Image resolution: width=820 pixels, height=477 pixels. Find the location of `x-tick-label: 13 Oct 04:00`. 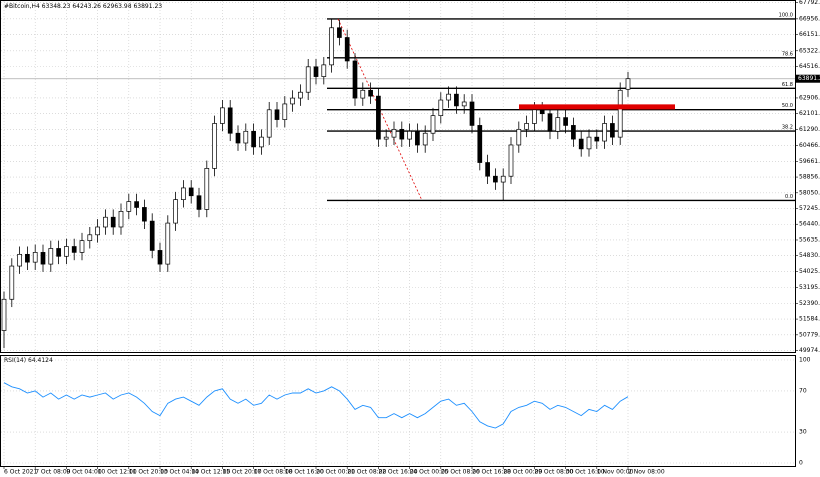

x-tick-label: 13 Oct 04:00 is located at coordinates (179, 472).